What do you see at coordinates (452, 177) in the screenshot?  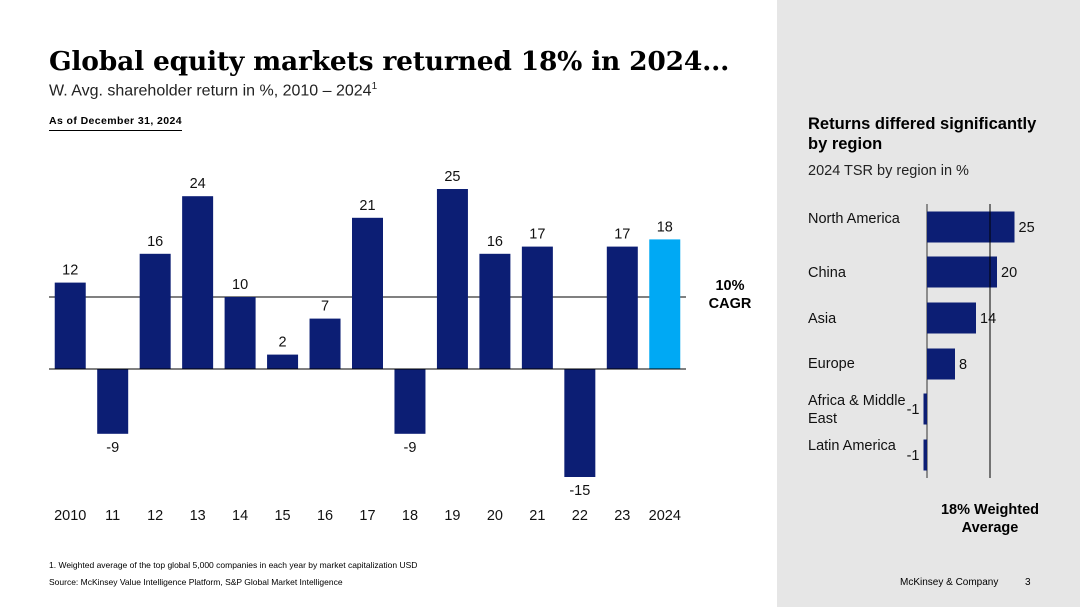 I see `data-label-19: 25` at bounding box center [452, 177].